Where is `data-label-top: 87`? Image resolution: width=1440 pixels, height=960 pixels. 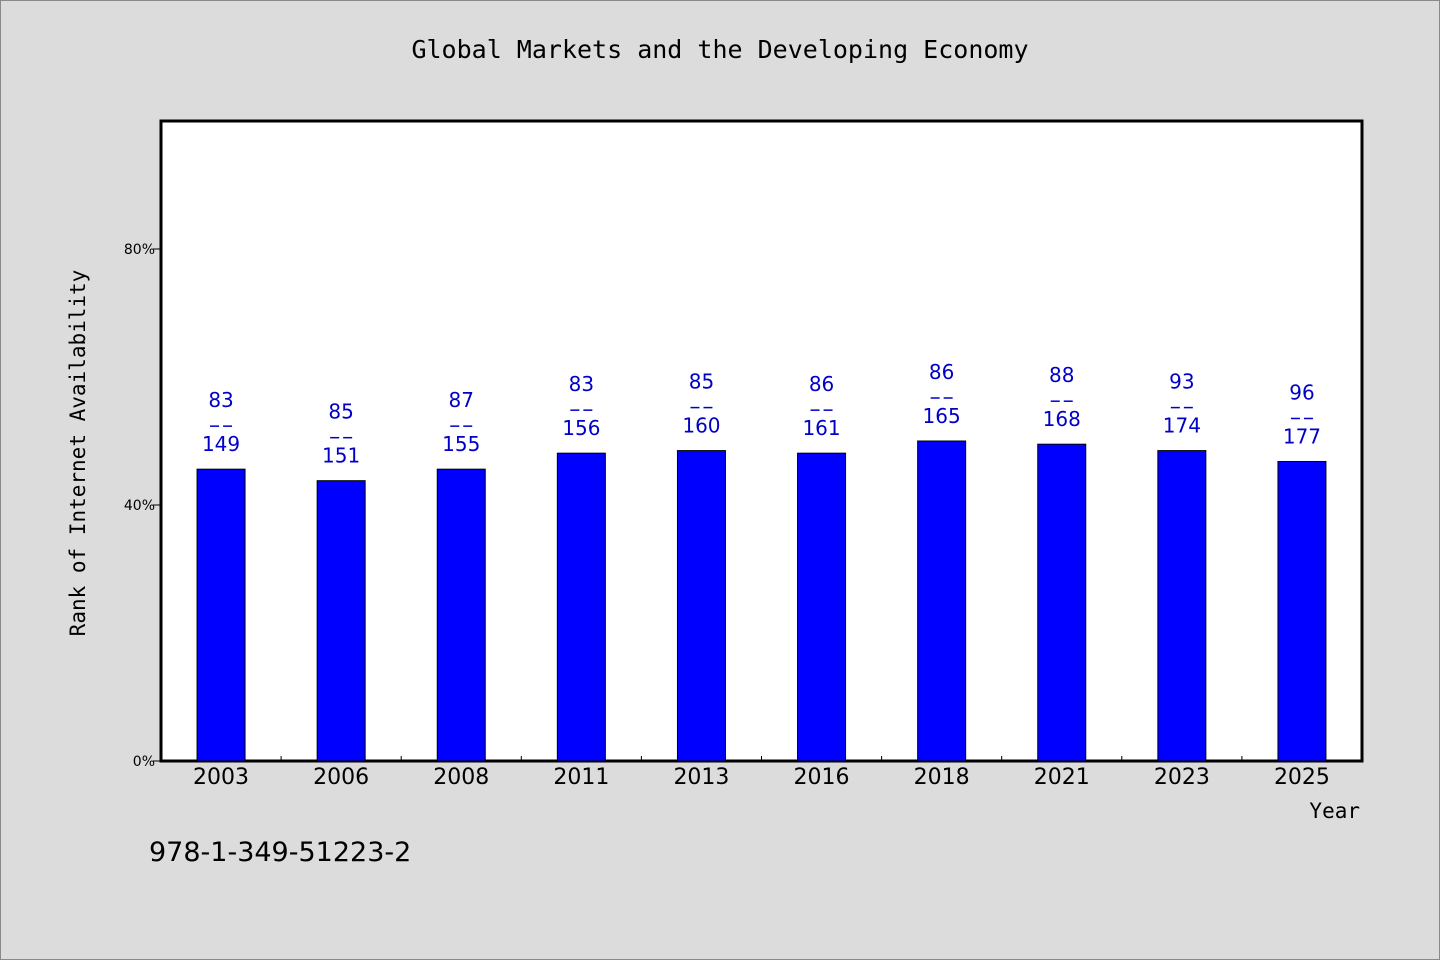 data-label-top: 87 is located at coordinates (461, 400).